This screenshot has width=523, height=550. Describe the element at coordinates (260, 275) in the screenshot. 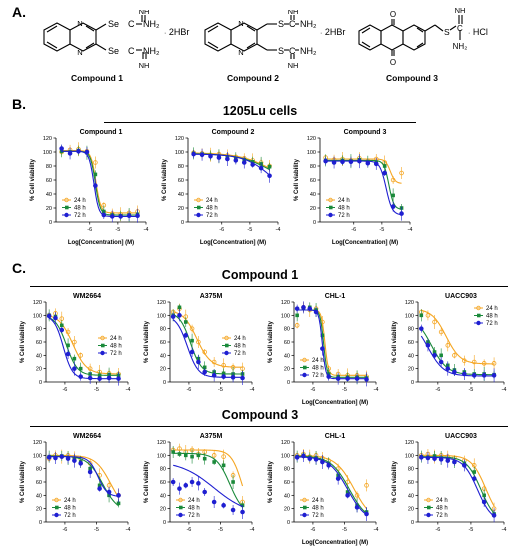

I see `section-title-compound-1: Compound 1` at that location.